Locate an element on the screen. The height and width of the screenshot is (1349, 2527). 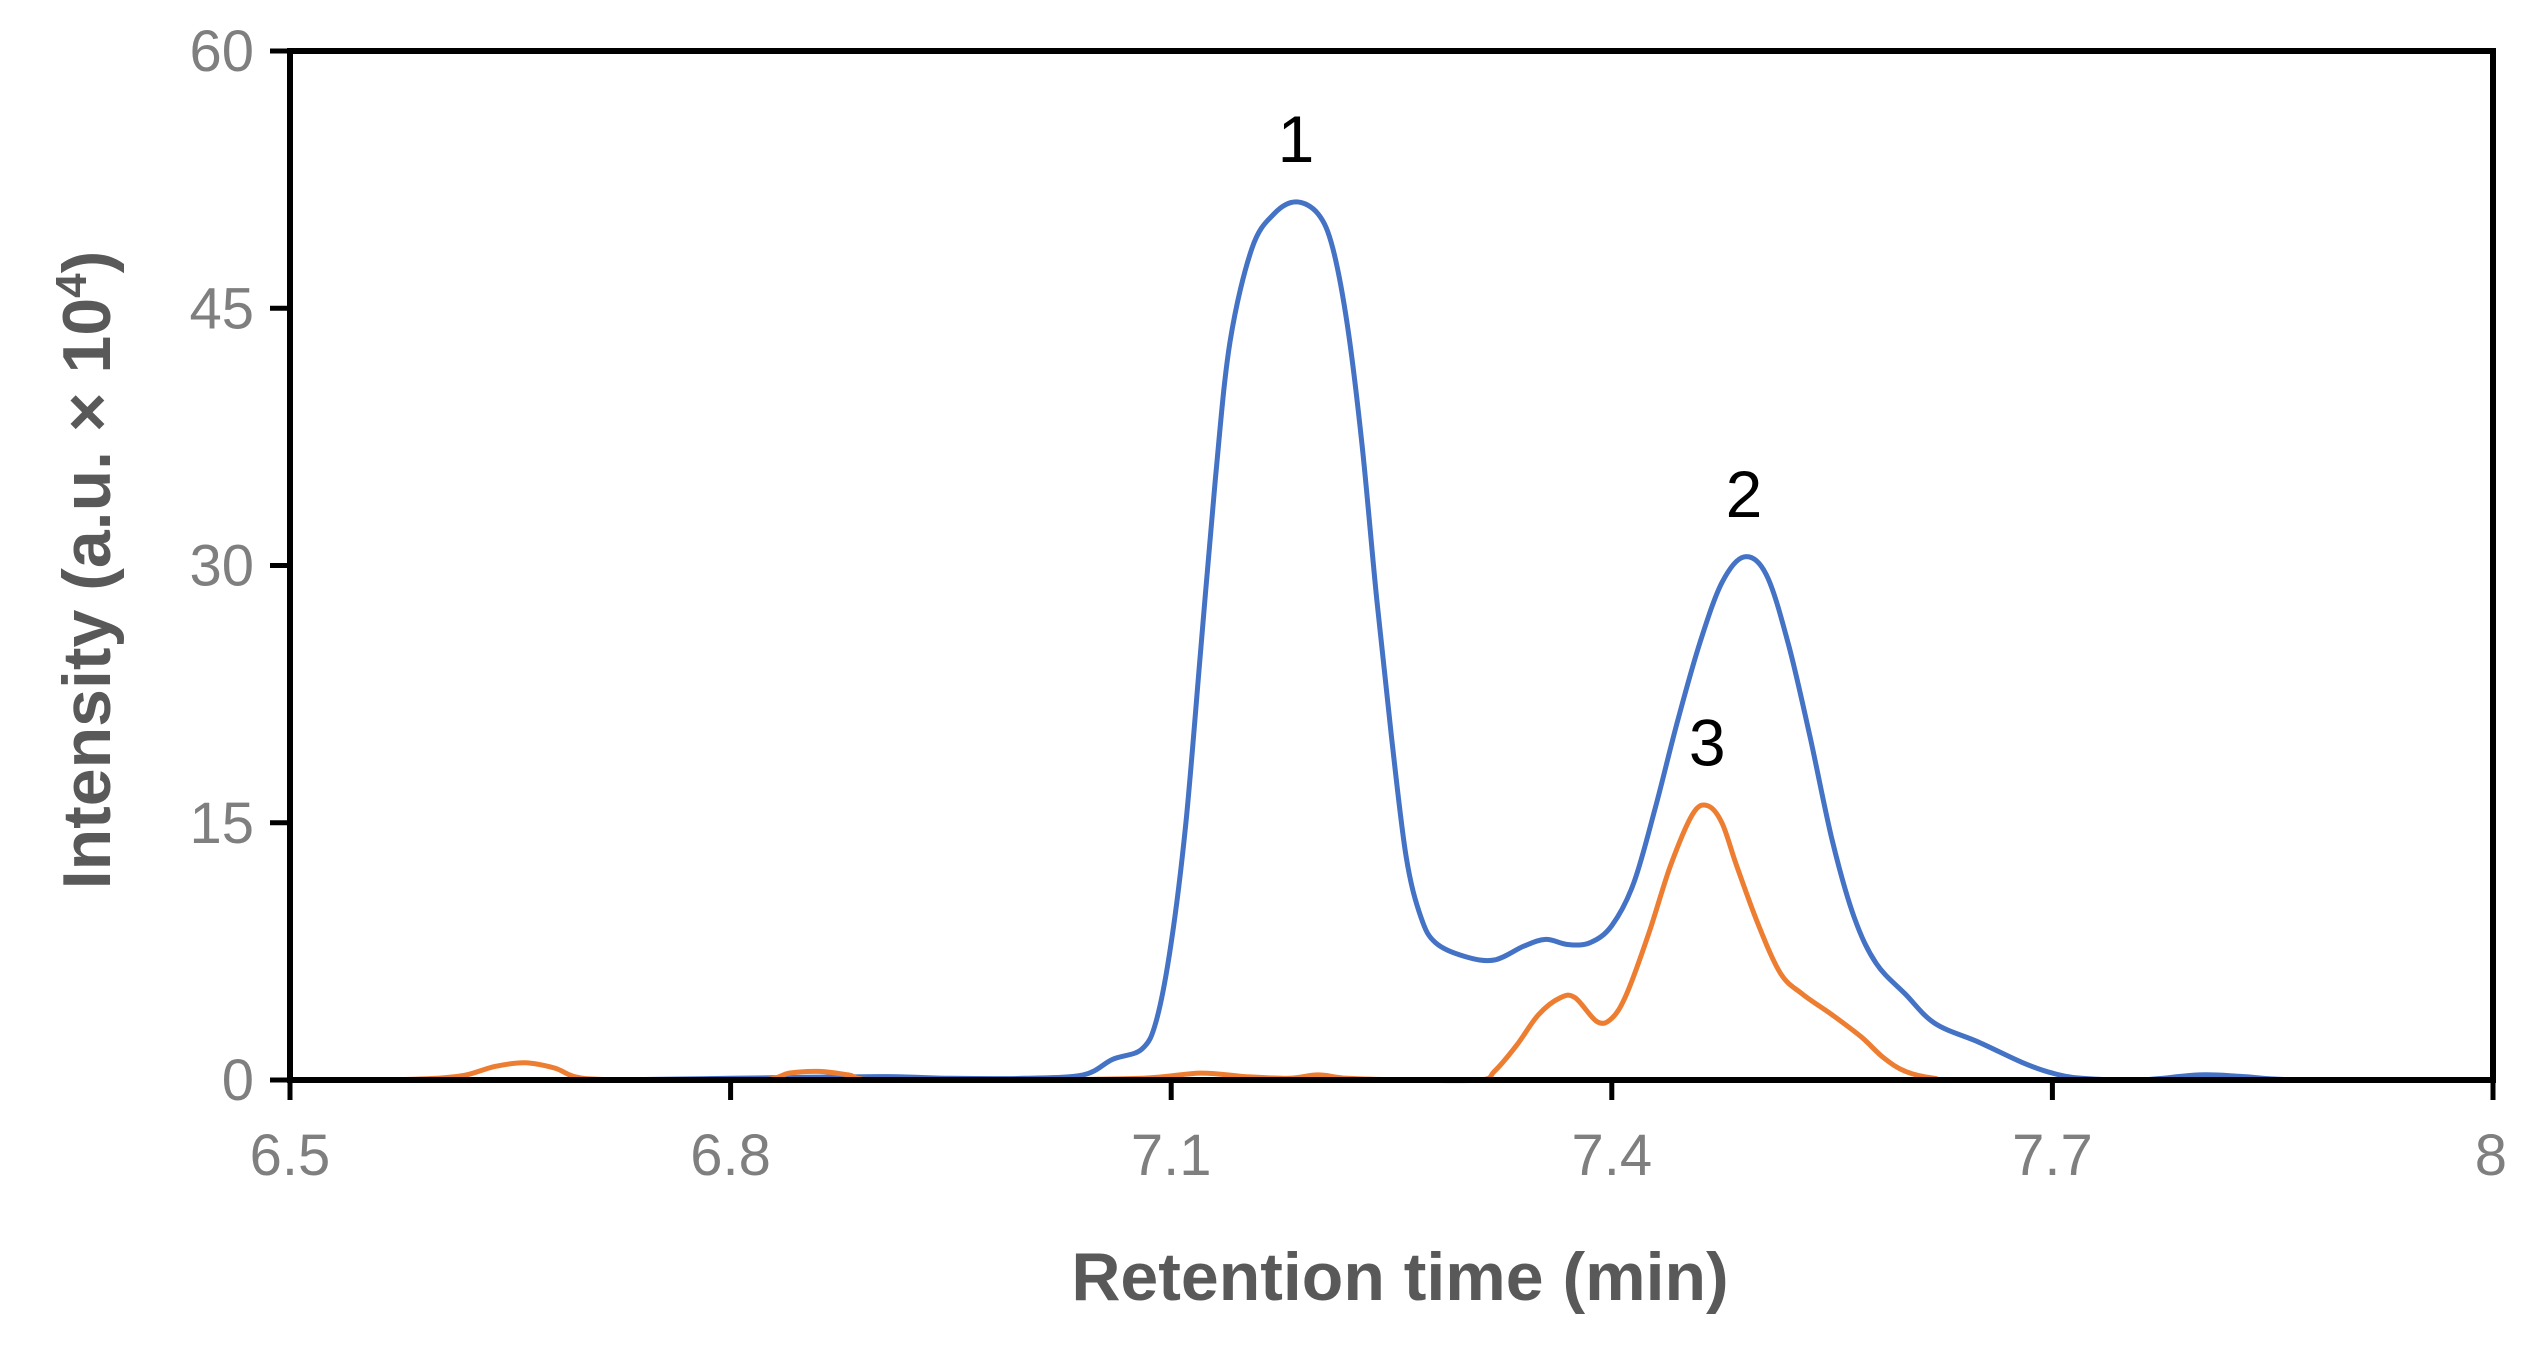
x-tick-label: 6.5 is located at coordinates (290, 1155).